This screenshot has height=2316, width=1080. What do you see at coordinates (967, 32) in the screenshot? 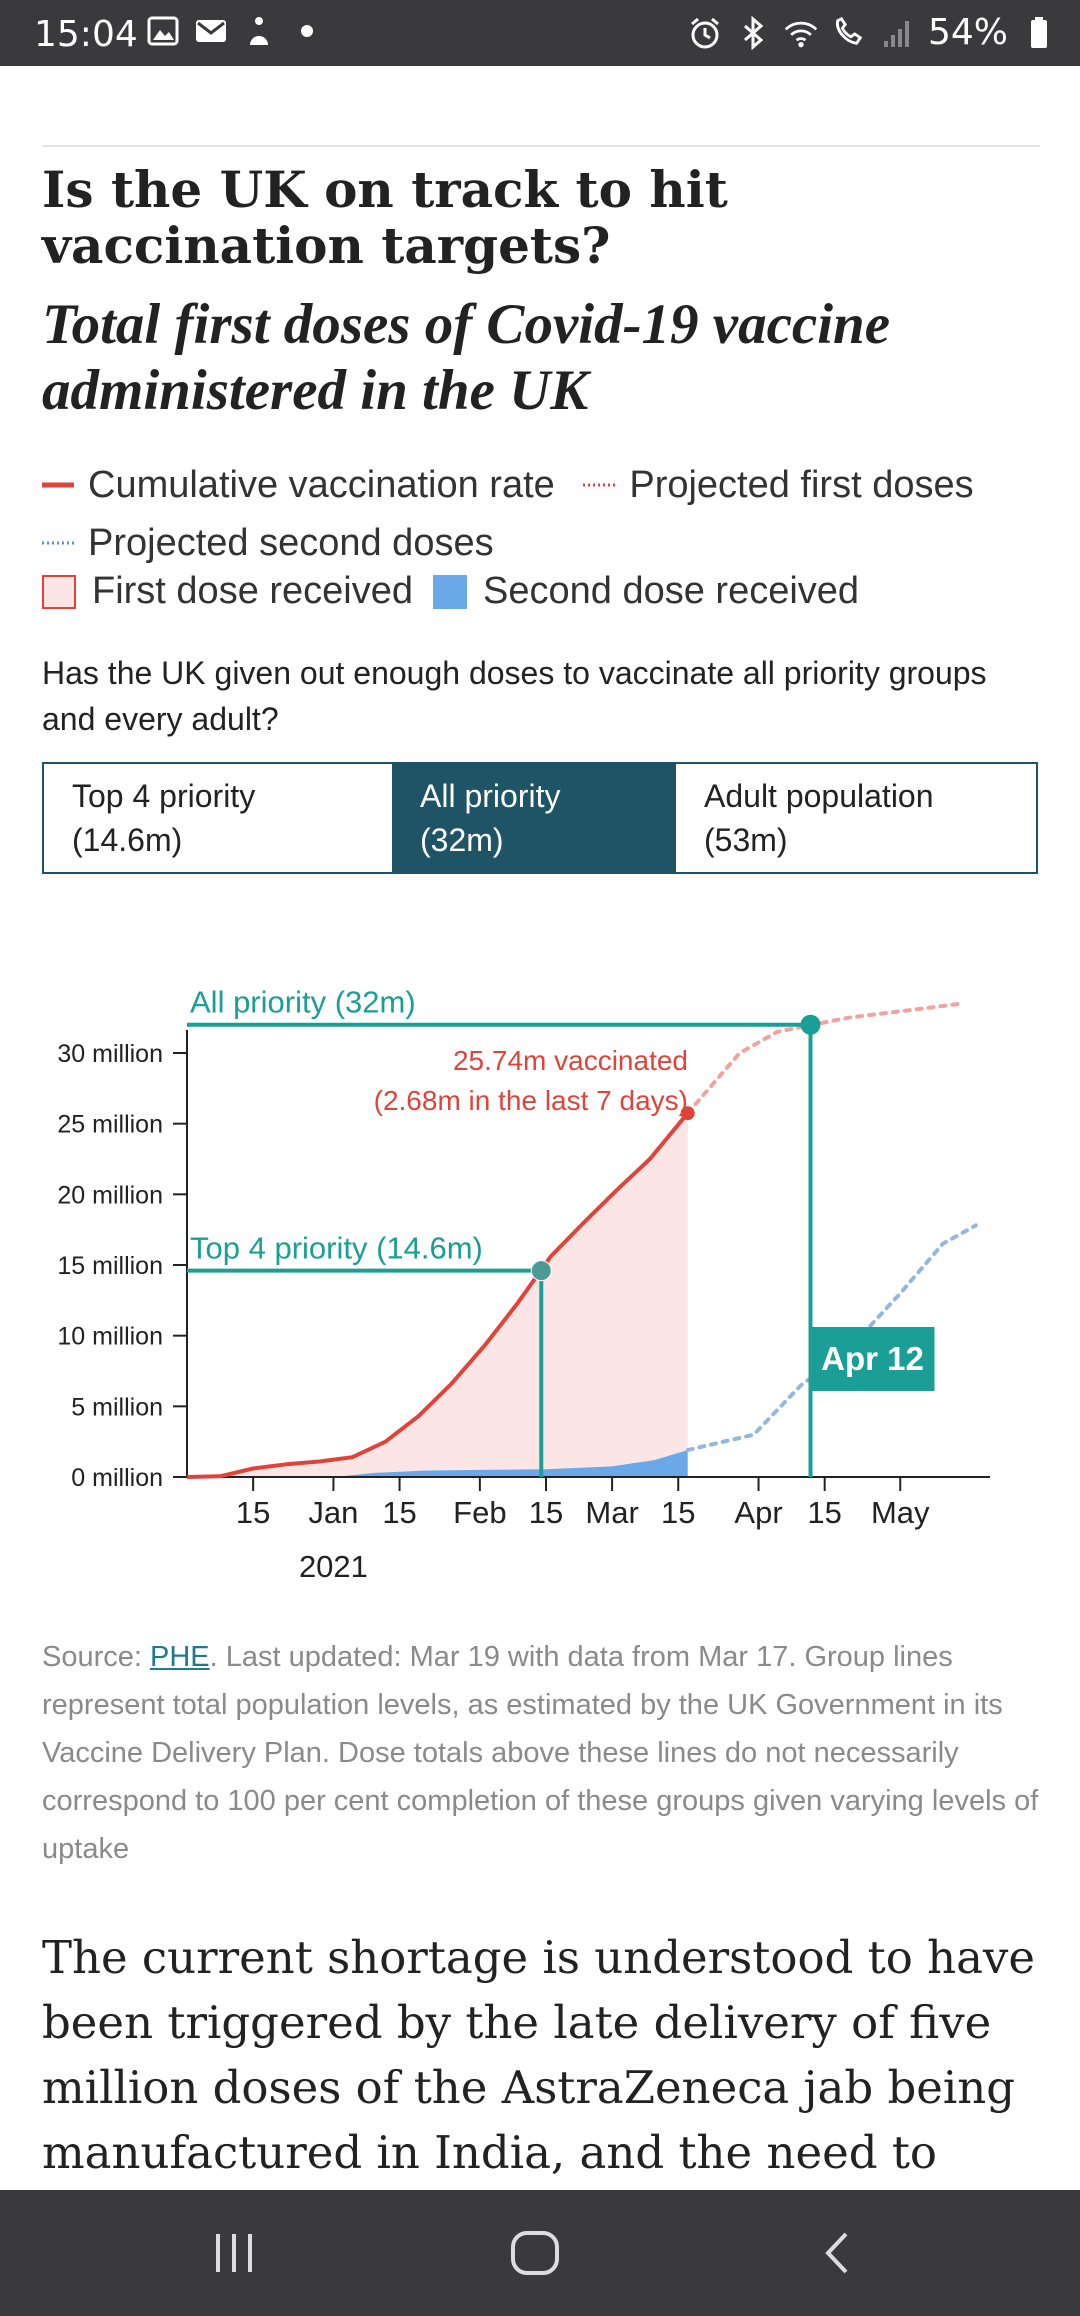
I see `battery-percent: 54%` at bounding box center [967, 32].